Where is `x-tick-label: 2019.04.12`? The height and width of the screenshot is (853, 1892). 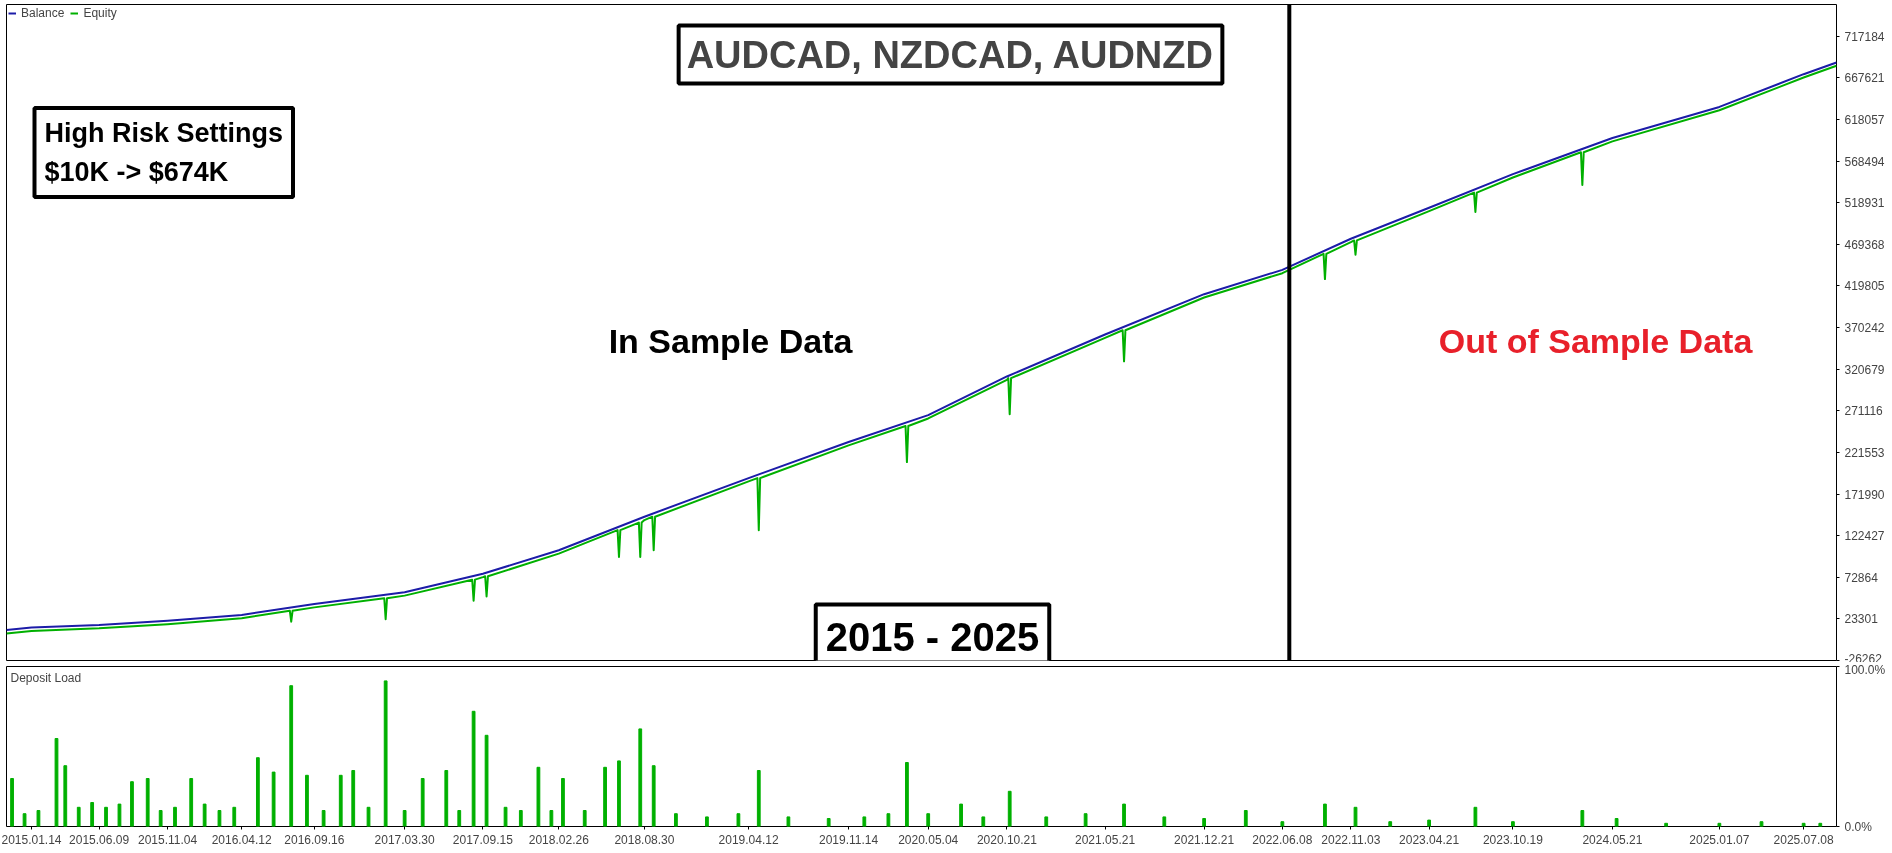
x-tick-label: 2019.04.12 is located at coordinates (748, 839).